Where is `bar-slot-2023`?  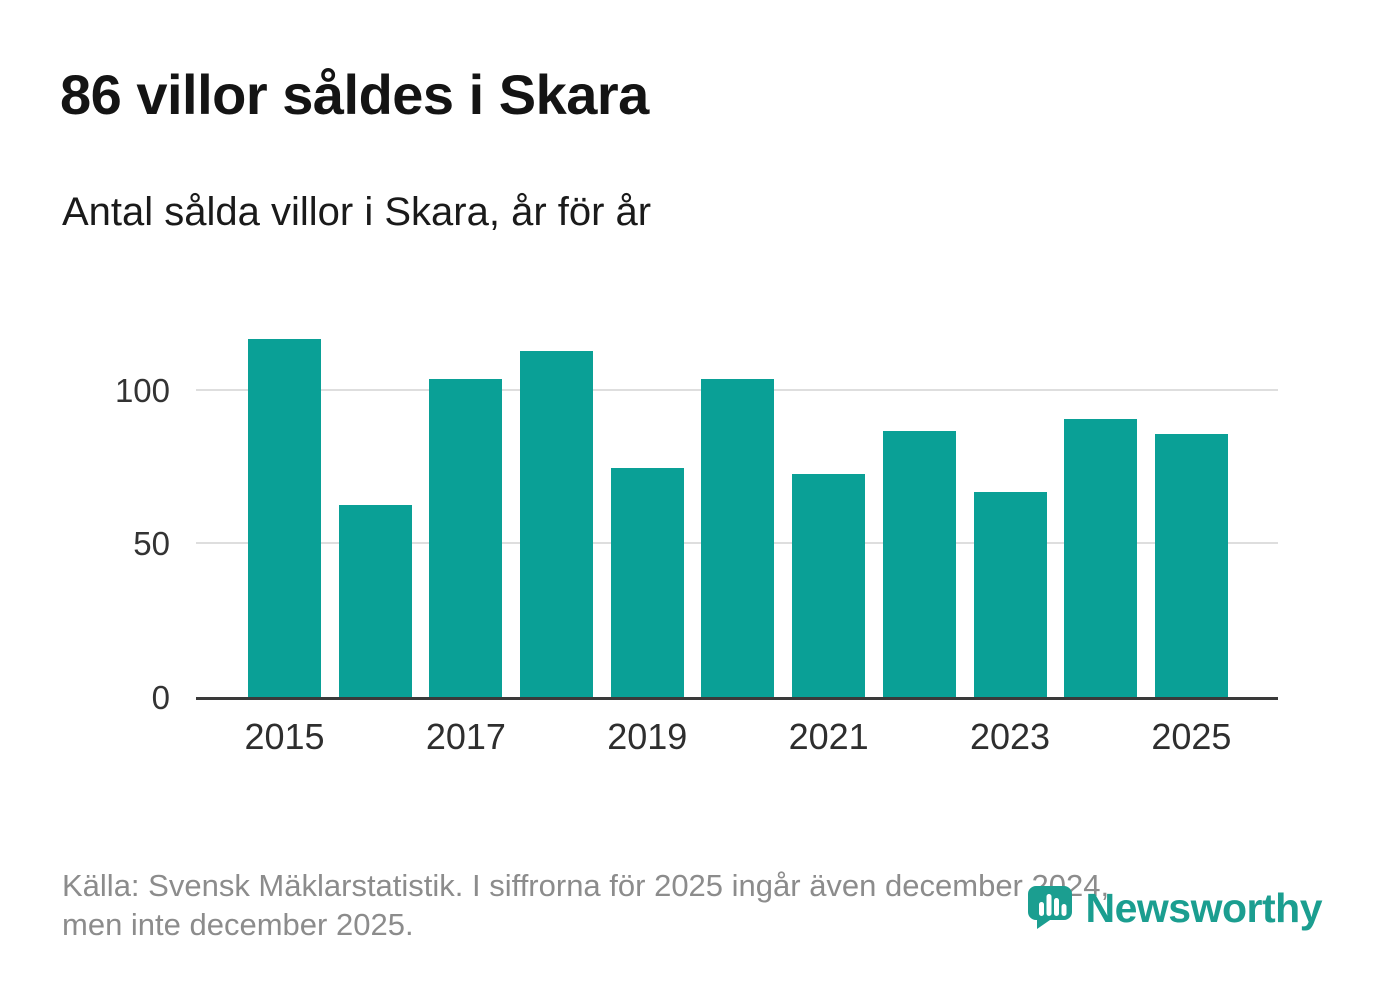 bar-slot-2023 is located at coordinates (1010, 503).